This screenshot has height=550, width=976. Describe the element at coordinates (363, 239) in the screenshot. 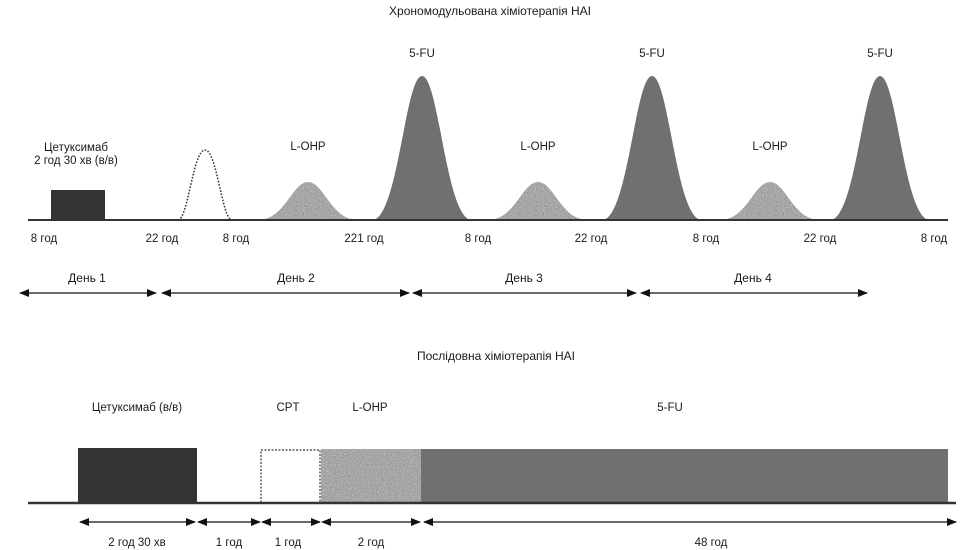

I see `chrono-time-label: 221 год` at that location.